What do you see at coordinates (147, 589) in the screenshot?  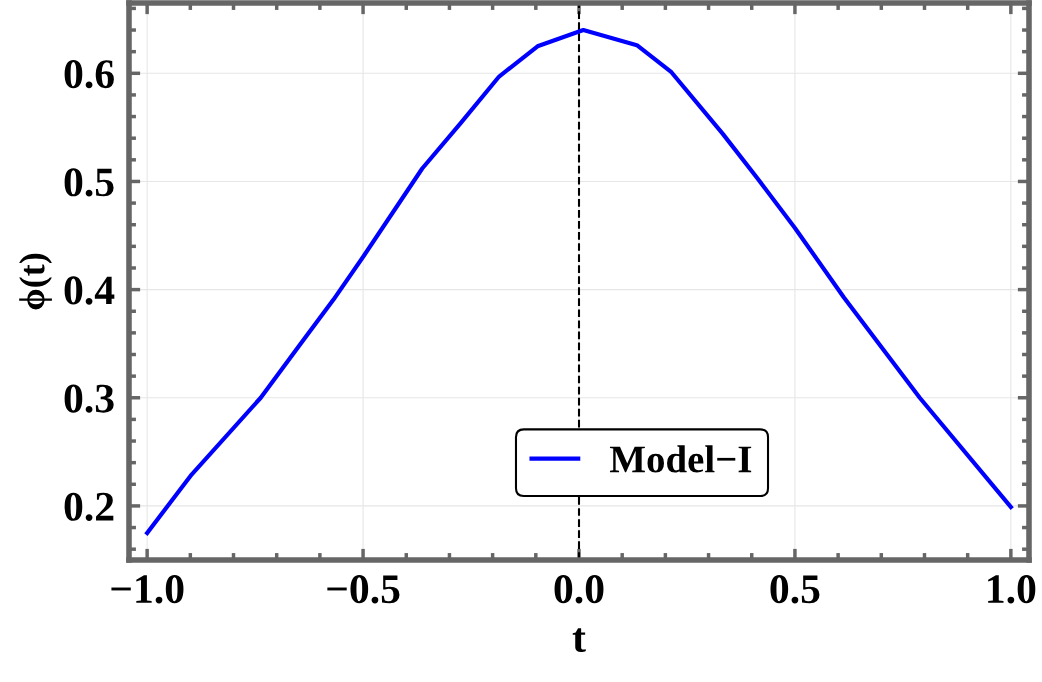 I see `x-tick-label: −1.0` at bounding box center [147, 589].